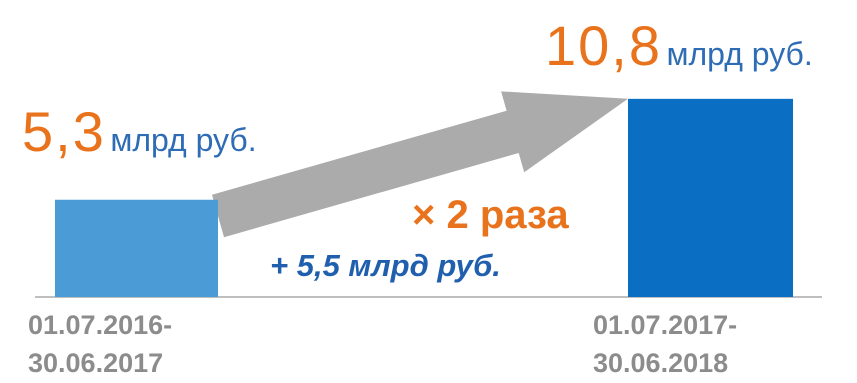 The height and width of the screenshot is (383, 857). What do you see at coordinates (739, 54) in the screenshot?
I see `bar-value-unit-2: млрд руб.` at bounding box center [739, 54].